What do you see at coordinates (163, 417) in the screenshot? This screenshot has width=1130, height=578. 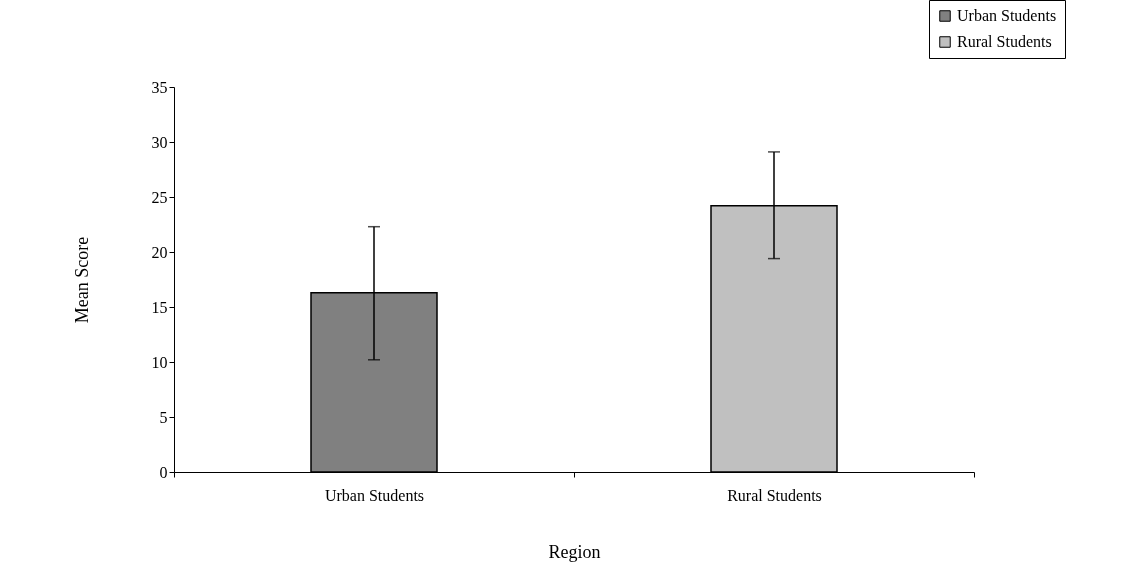 I see `y-tick-label: 5` at bounding box center [163, 417].